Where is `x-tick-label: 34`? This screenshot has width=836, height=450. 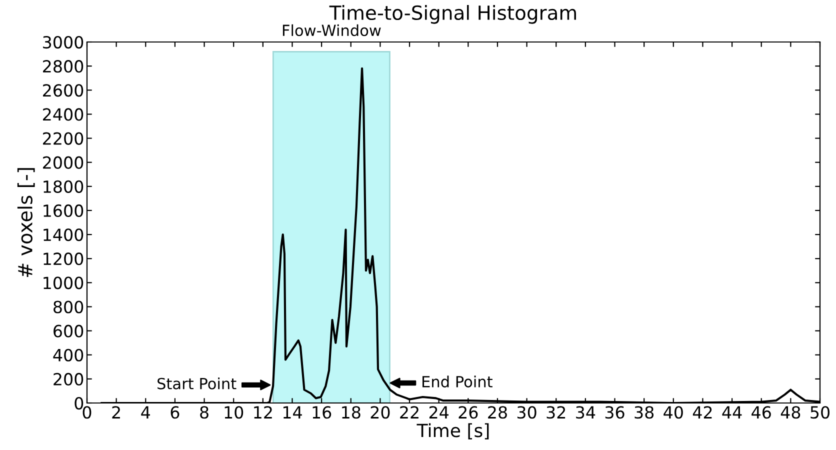 x-tick-label: 34 is located at coordinates (586, 412).